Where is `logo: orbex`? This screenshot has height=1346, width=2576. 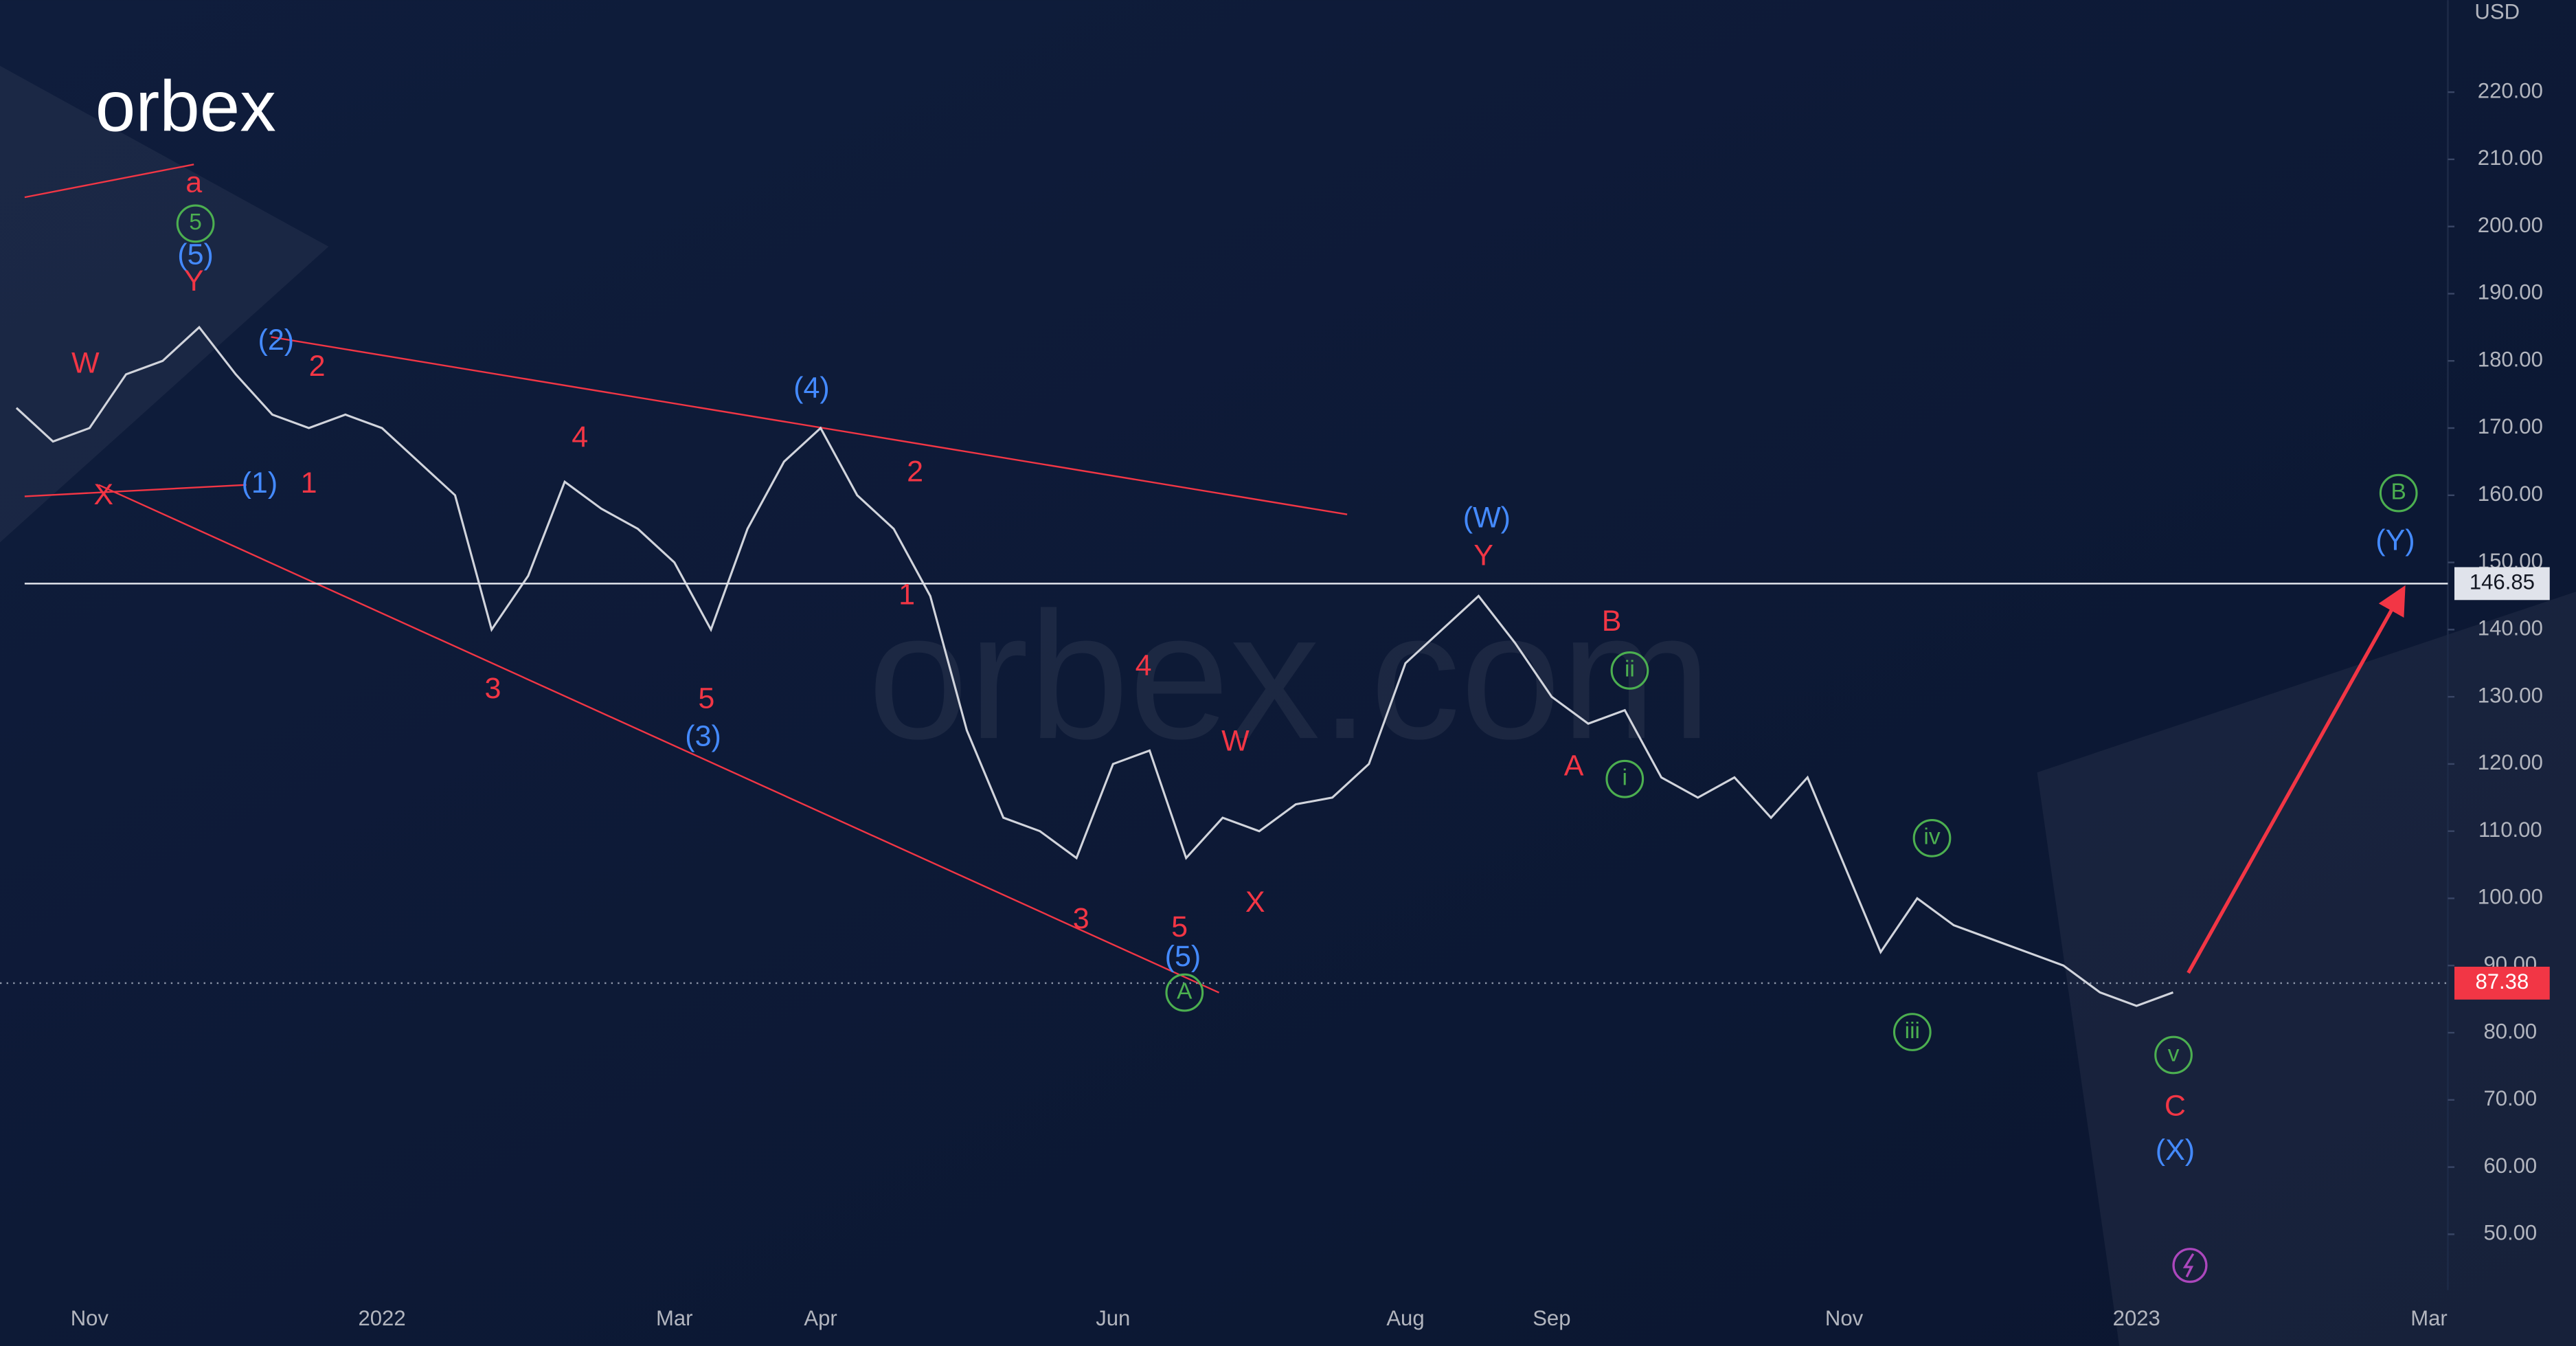
logo: orbex is located at coordinates (185, 107).